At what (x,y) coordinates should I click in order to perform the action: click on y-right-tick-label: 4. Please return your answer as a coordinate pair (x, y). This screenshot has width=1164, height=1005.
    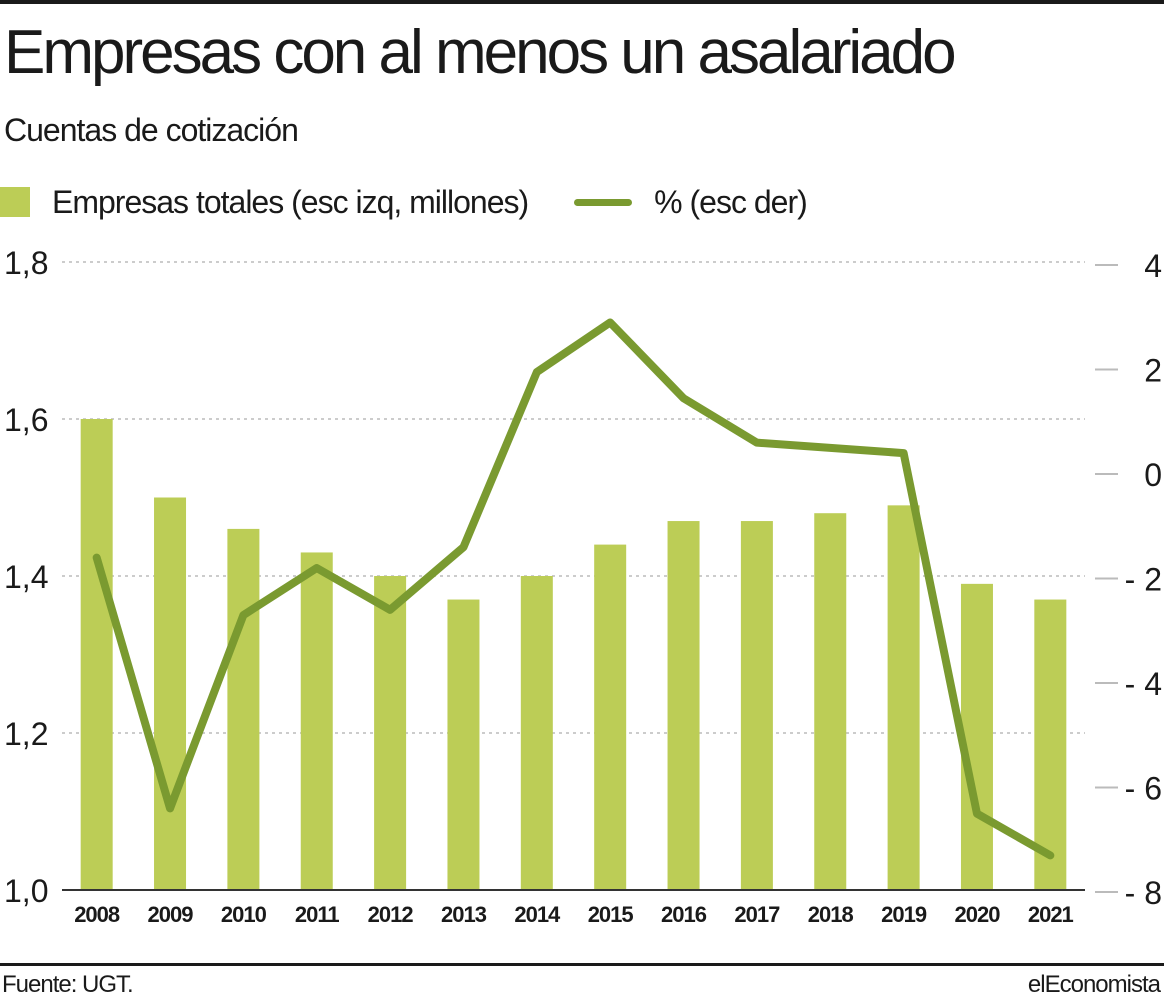
    Looking at the image, I should click on (1153, 266).